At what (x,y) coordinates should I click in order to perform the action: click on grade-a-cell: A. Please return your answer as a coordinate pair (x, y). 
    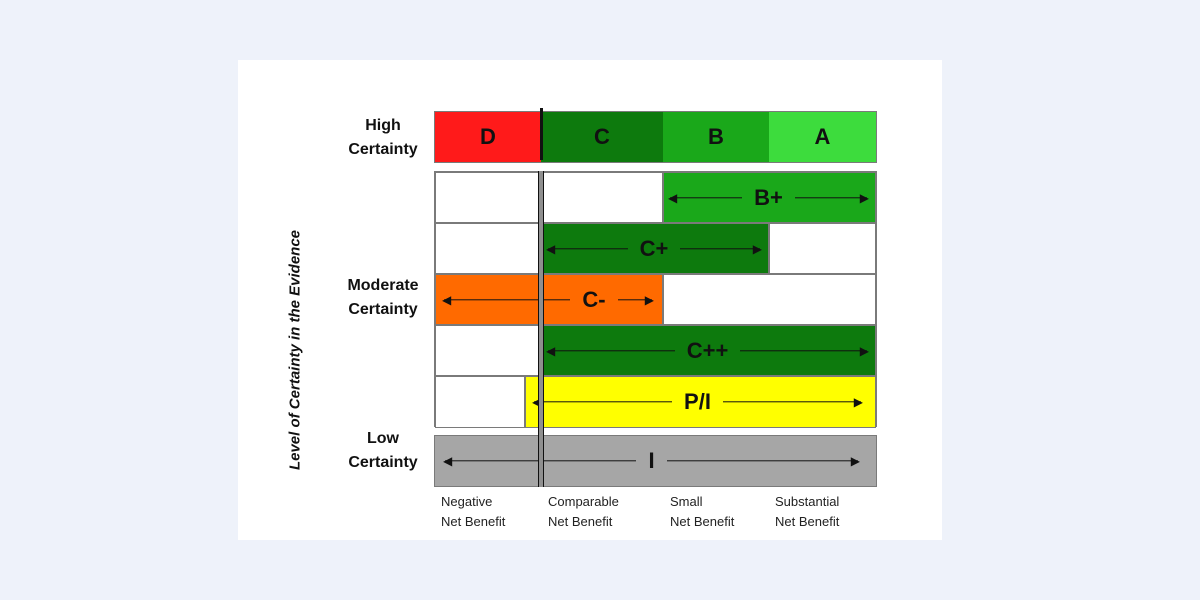
    Looking at the image, I should click on (822, 137).